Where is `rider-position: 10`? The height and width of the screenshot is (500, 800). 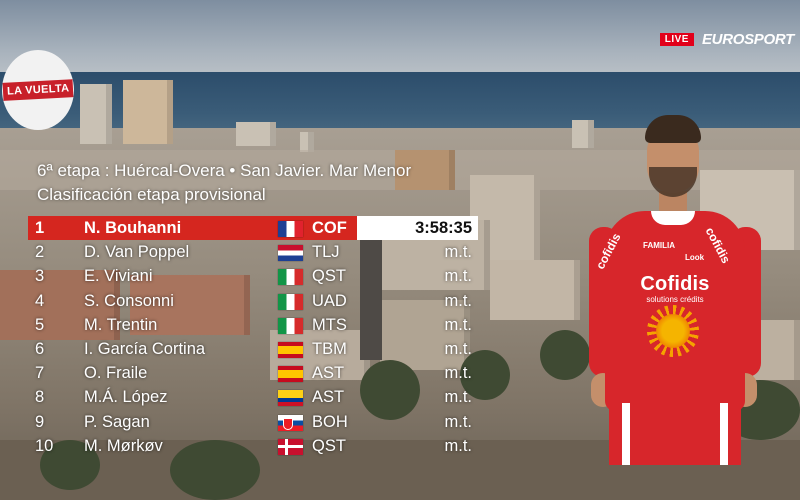
rider-position: 10 is located at coordinates (44, 445).